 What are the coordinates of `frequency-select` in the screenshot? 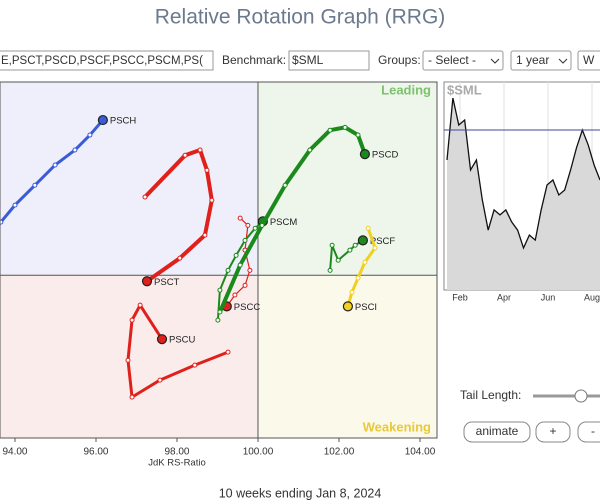 It's located at (588, 60).